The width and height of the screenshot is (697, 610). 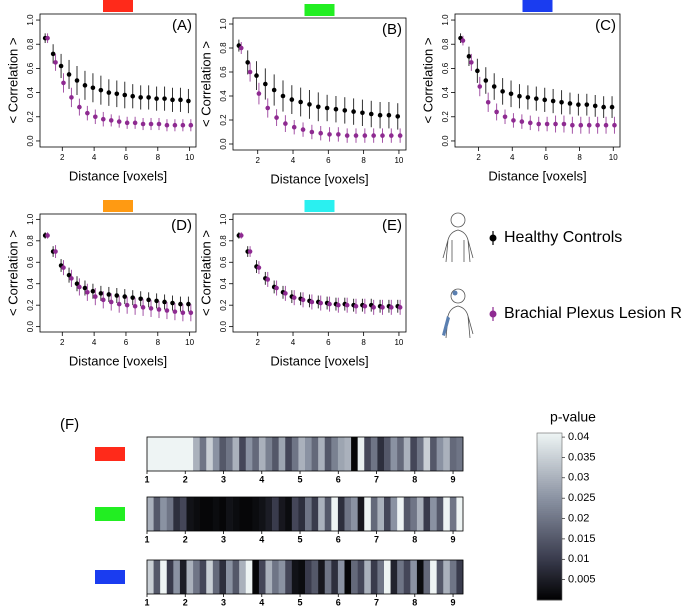 I want to click on row-color-tag, so click(x=110, y=514).